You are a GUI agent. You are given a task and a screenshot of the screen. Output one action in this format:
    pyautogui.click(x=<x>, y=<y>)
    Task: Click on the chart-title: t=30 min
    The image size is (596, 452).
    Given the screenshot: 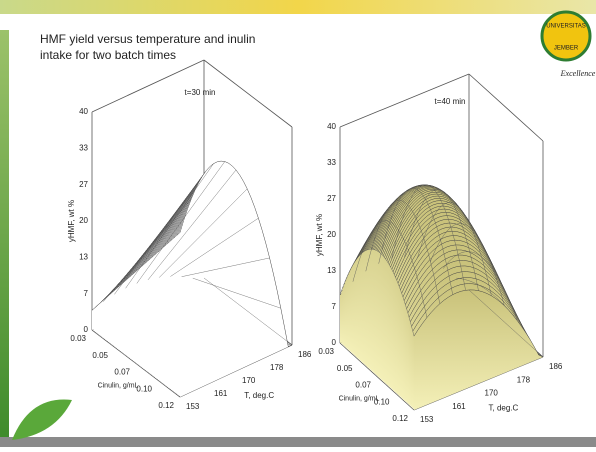 What is the action you would take?
    pyautogui.click(x=200, y=92)
    